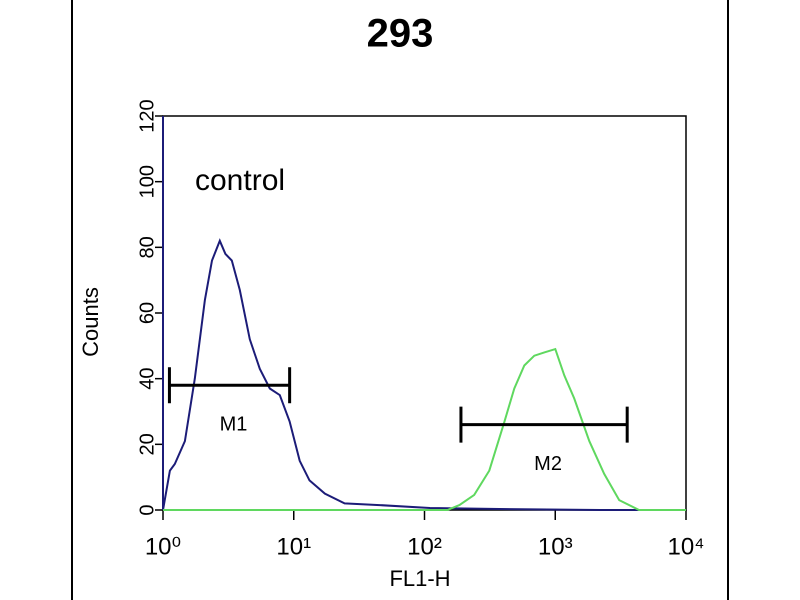  I want to click on y-tick-label: 0, so click(147, 509).